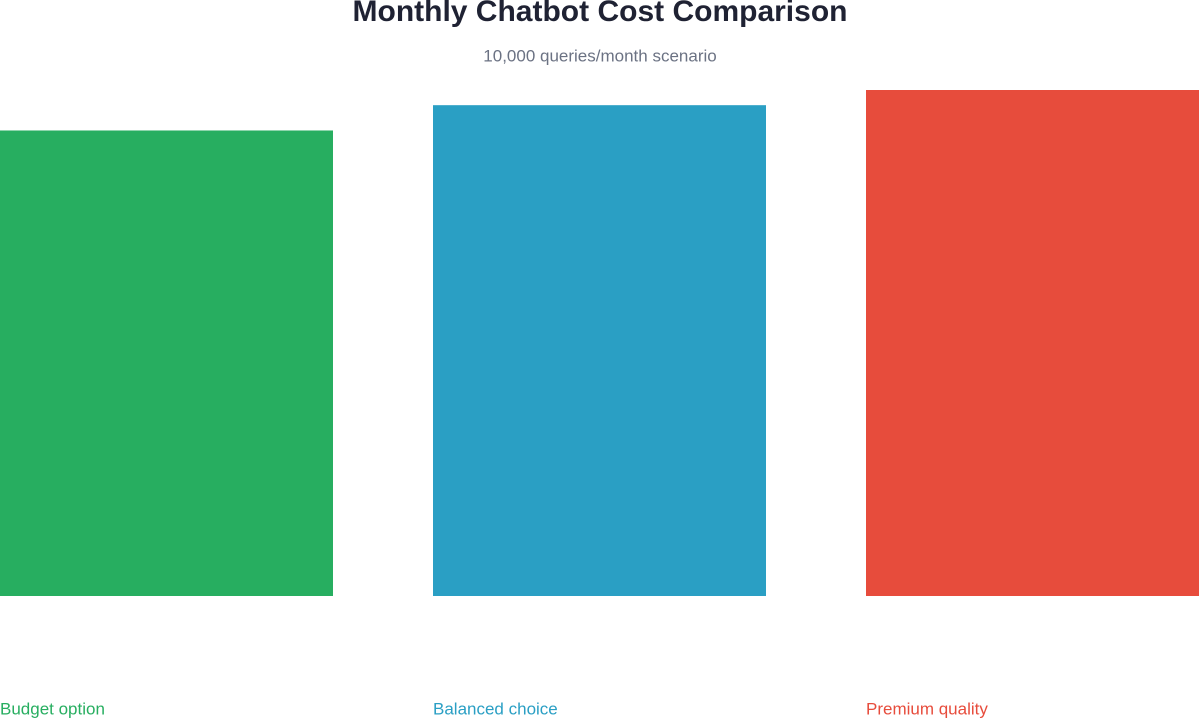  I want to click on x-tick-label: Premium quality, so click(927, 708).